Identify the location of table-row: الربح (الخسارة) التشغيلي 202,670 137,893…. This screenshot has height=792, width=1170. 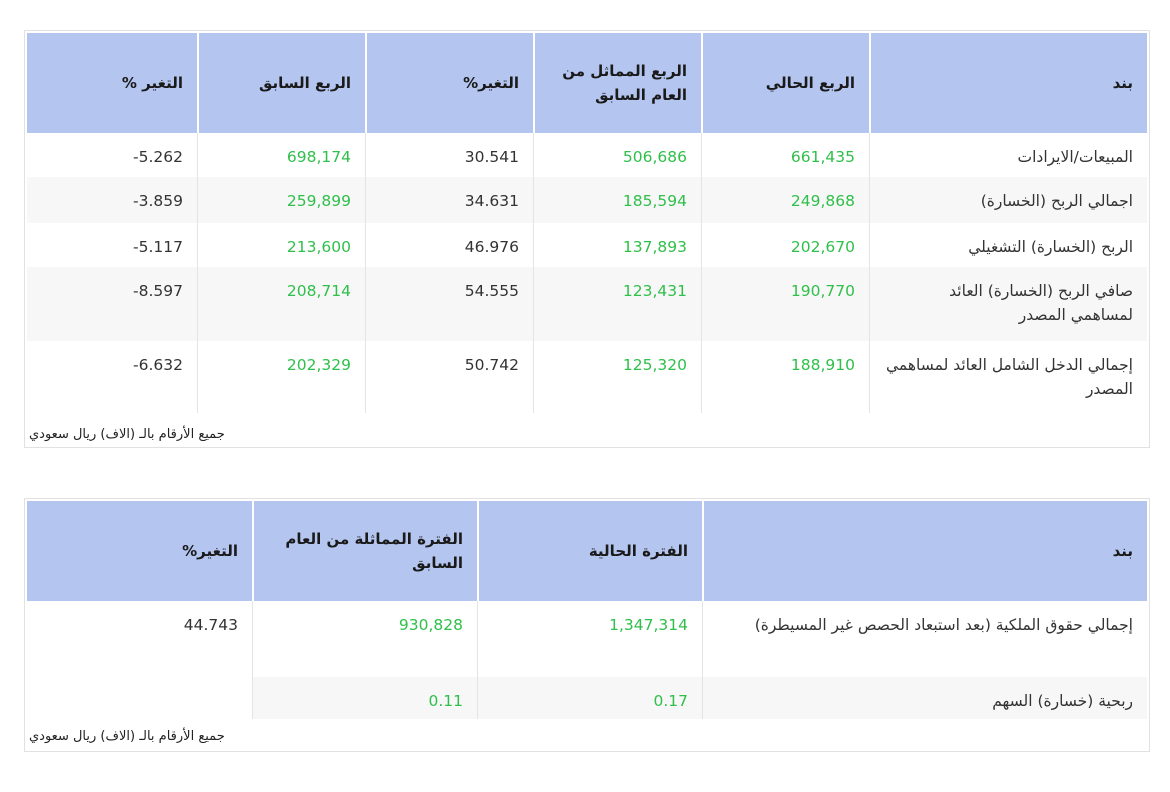
(587, 245).